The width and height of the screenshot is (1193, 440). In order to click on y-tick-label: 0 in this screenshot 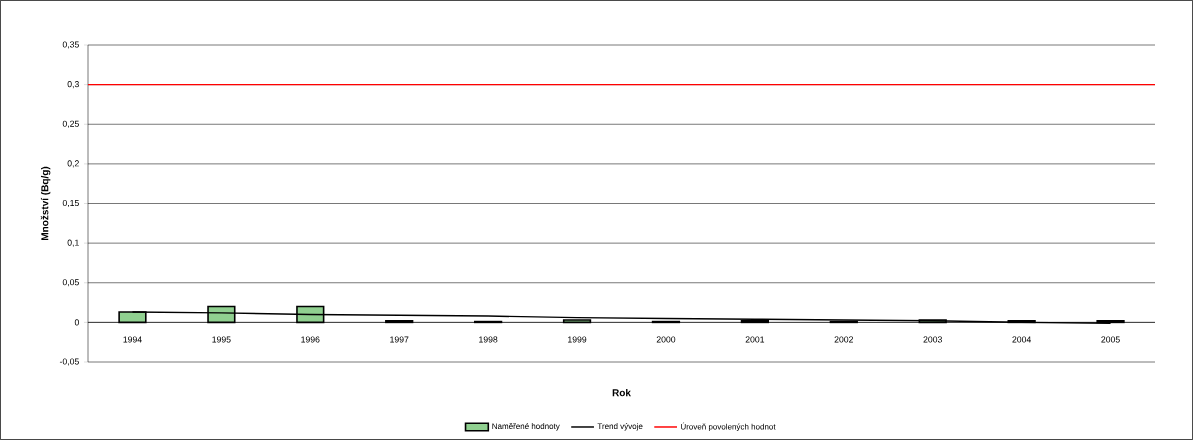, I will do `click(76, 322)`.